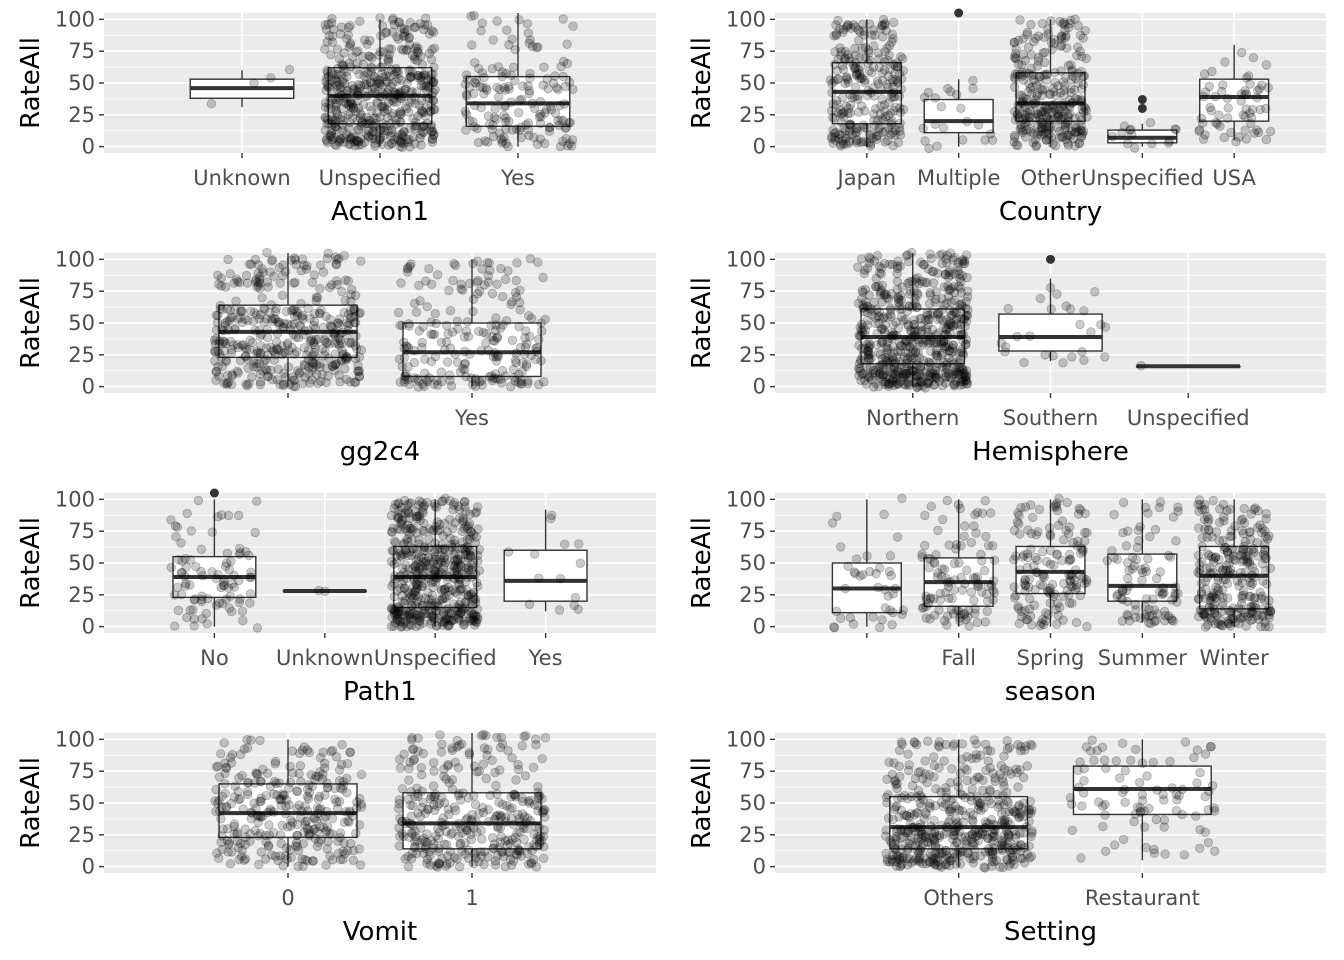  What do you see at coordinates (81, 835) in the screenshot?
I see `y-tick-label: 25` at bounding box center [81, 835].